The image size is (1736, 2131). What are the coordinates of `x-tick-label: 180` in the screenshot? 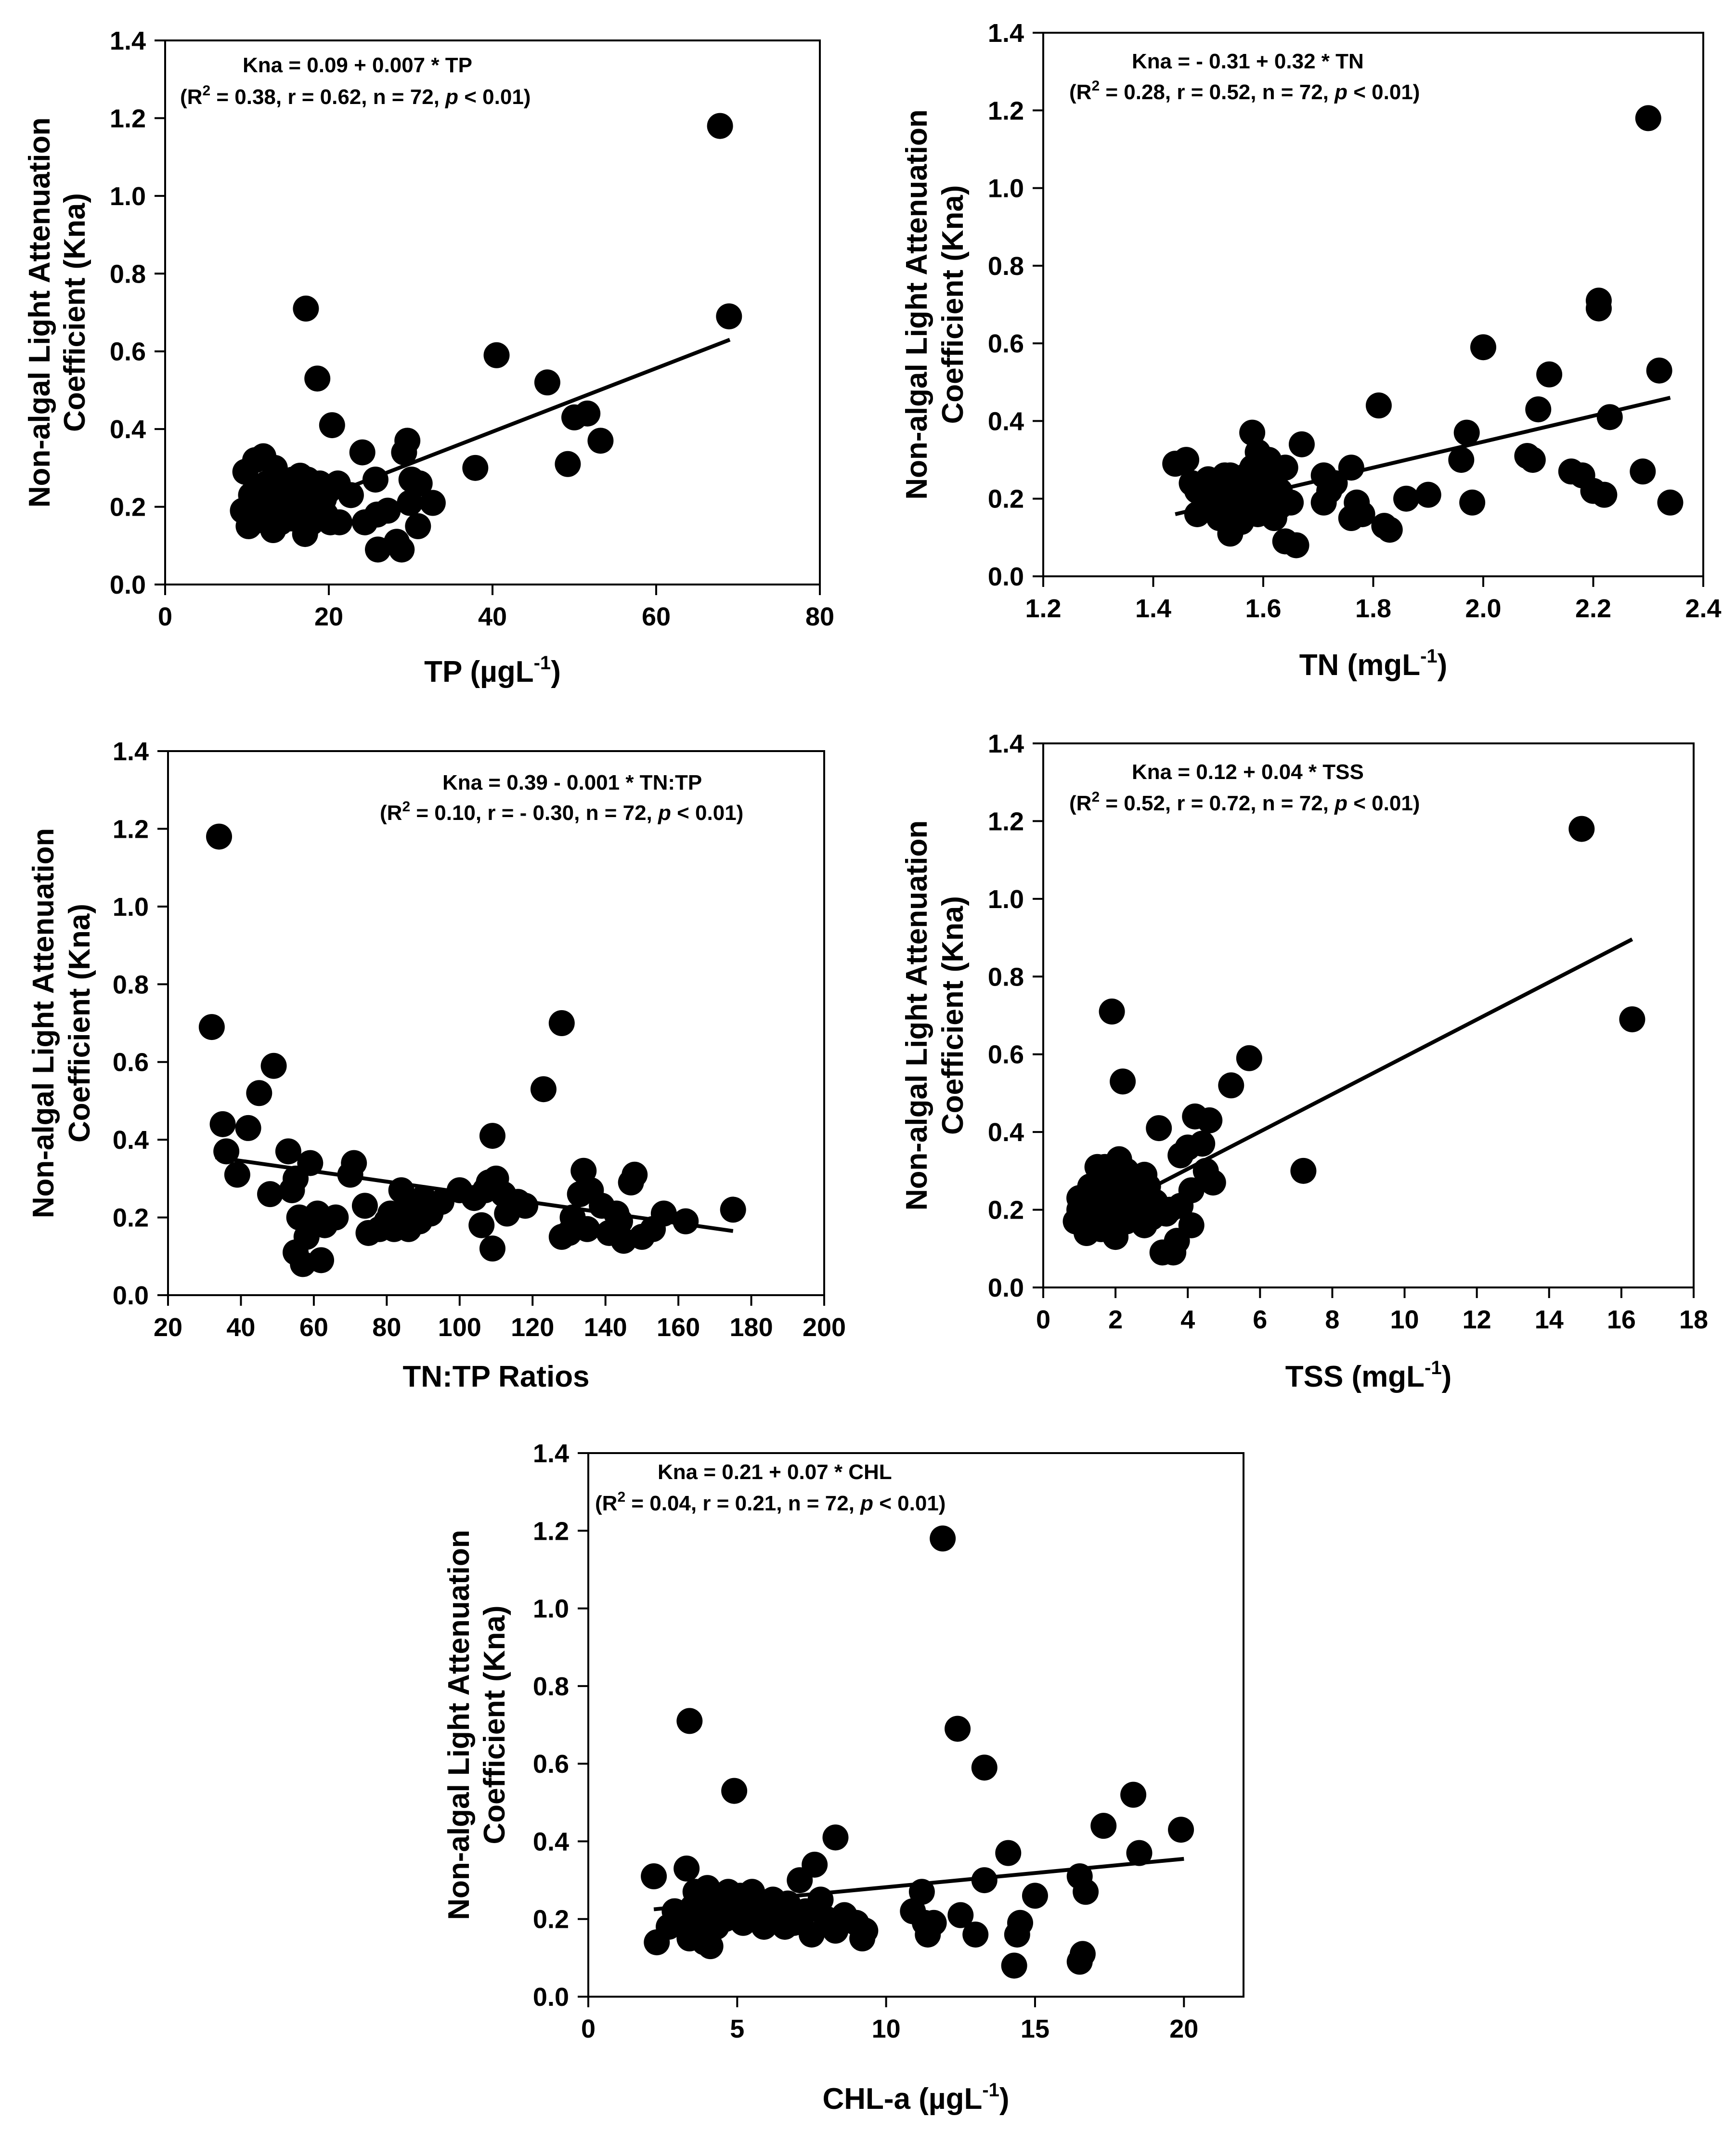 It's located at (752, 1327).